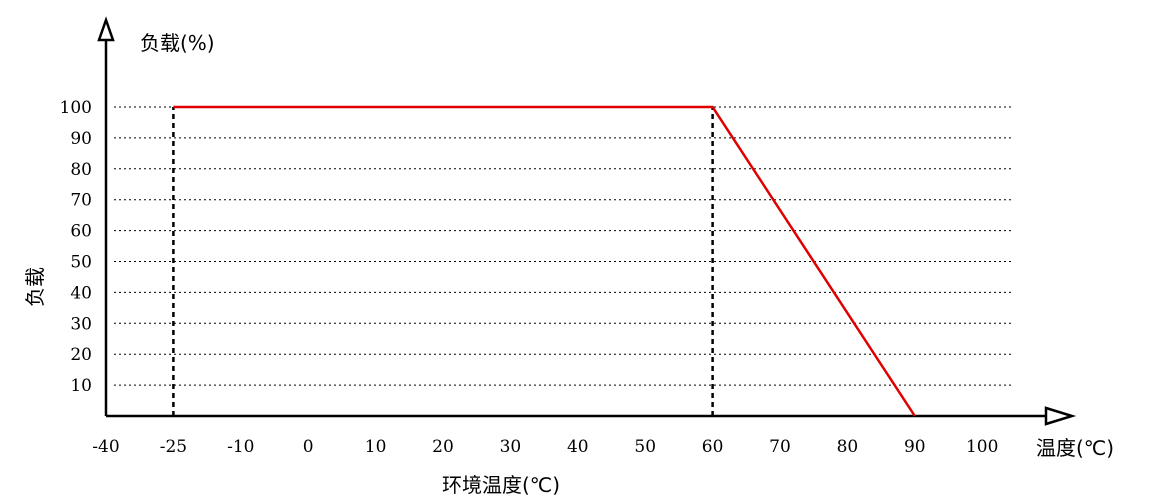 This screenshot has height=499, width=1157. I want to click on x-tick-label: 60, so click(713, 447).